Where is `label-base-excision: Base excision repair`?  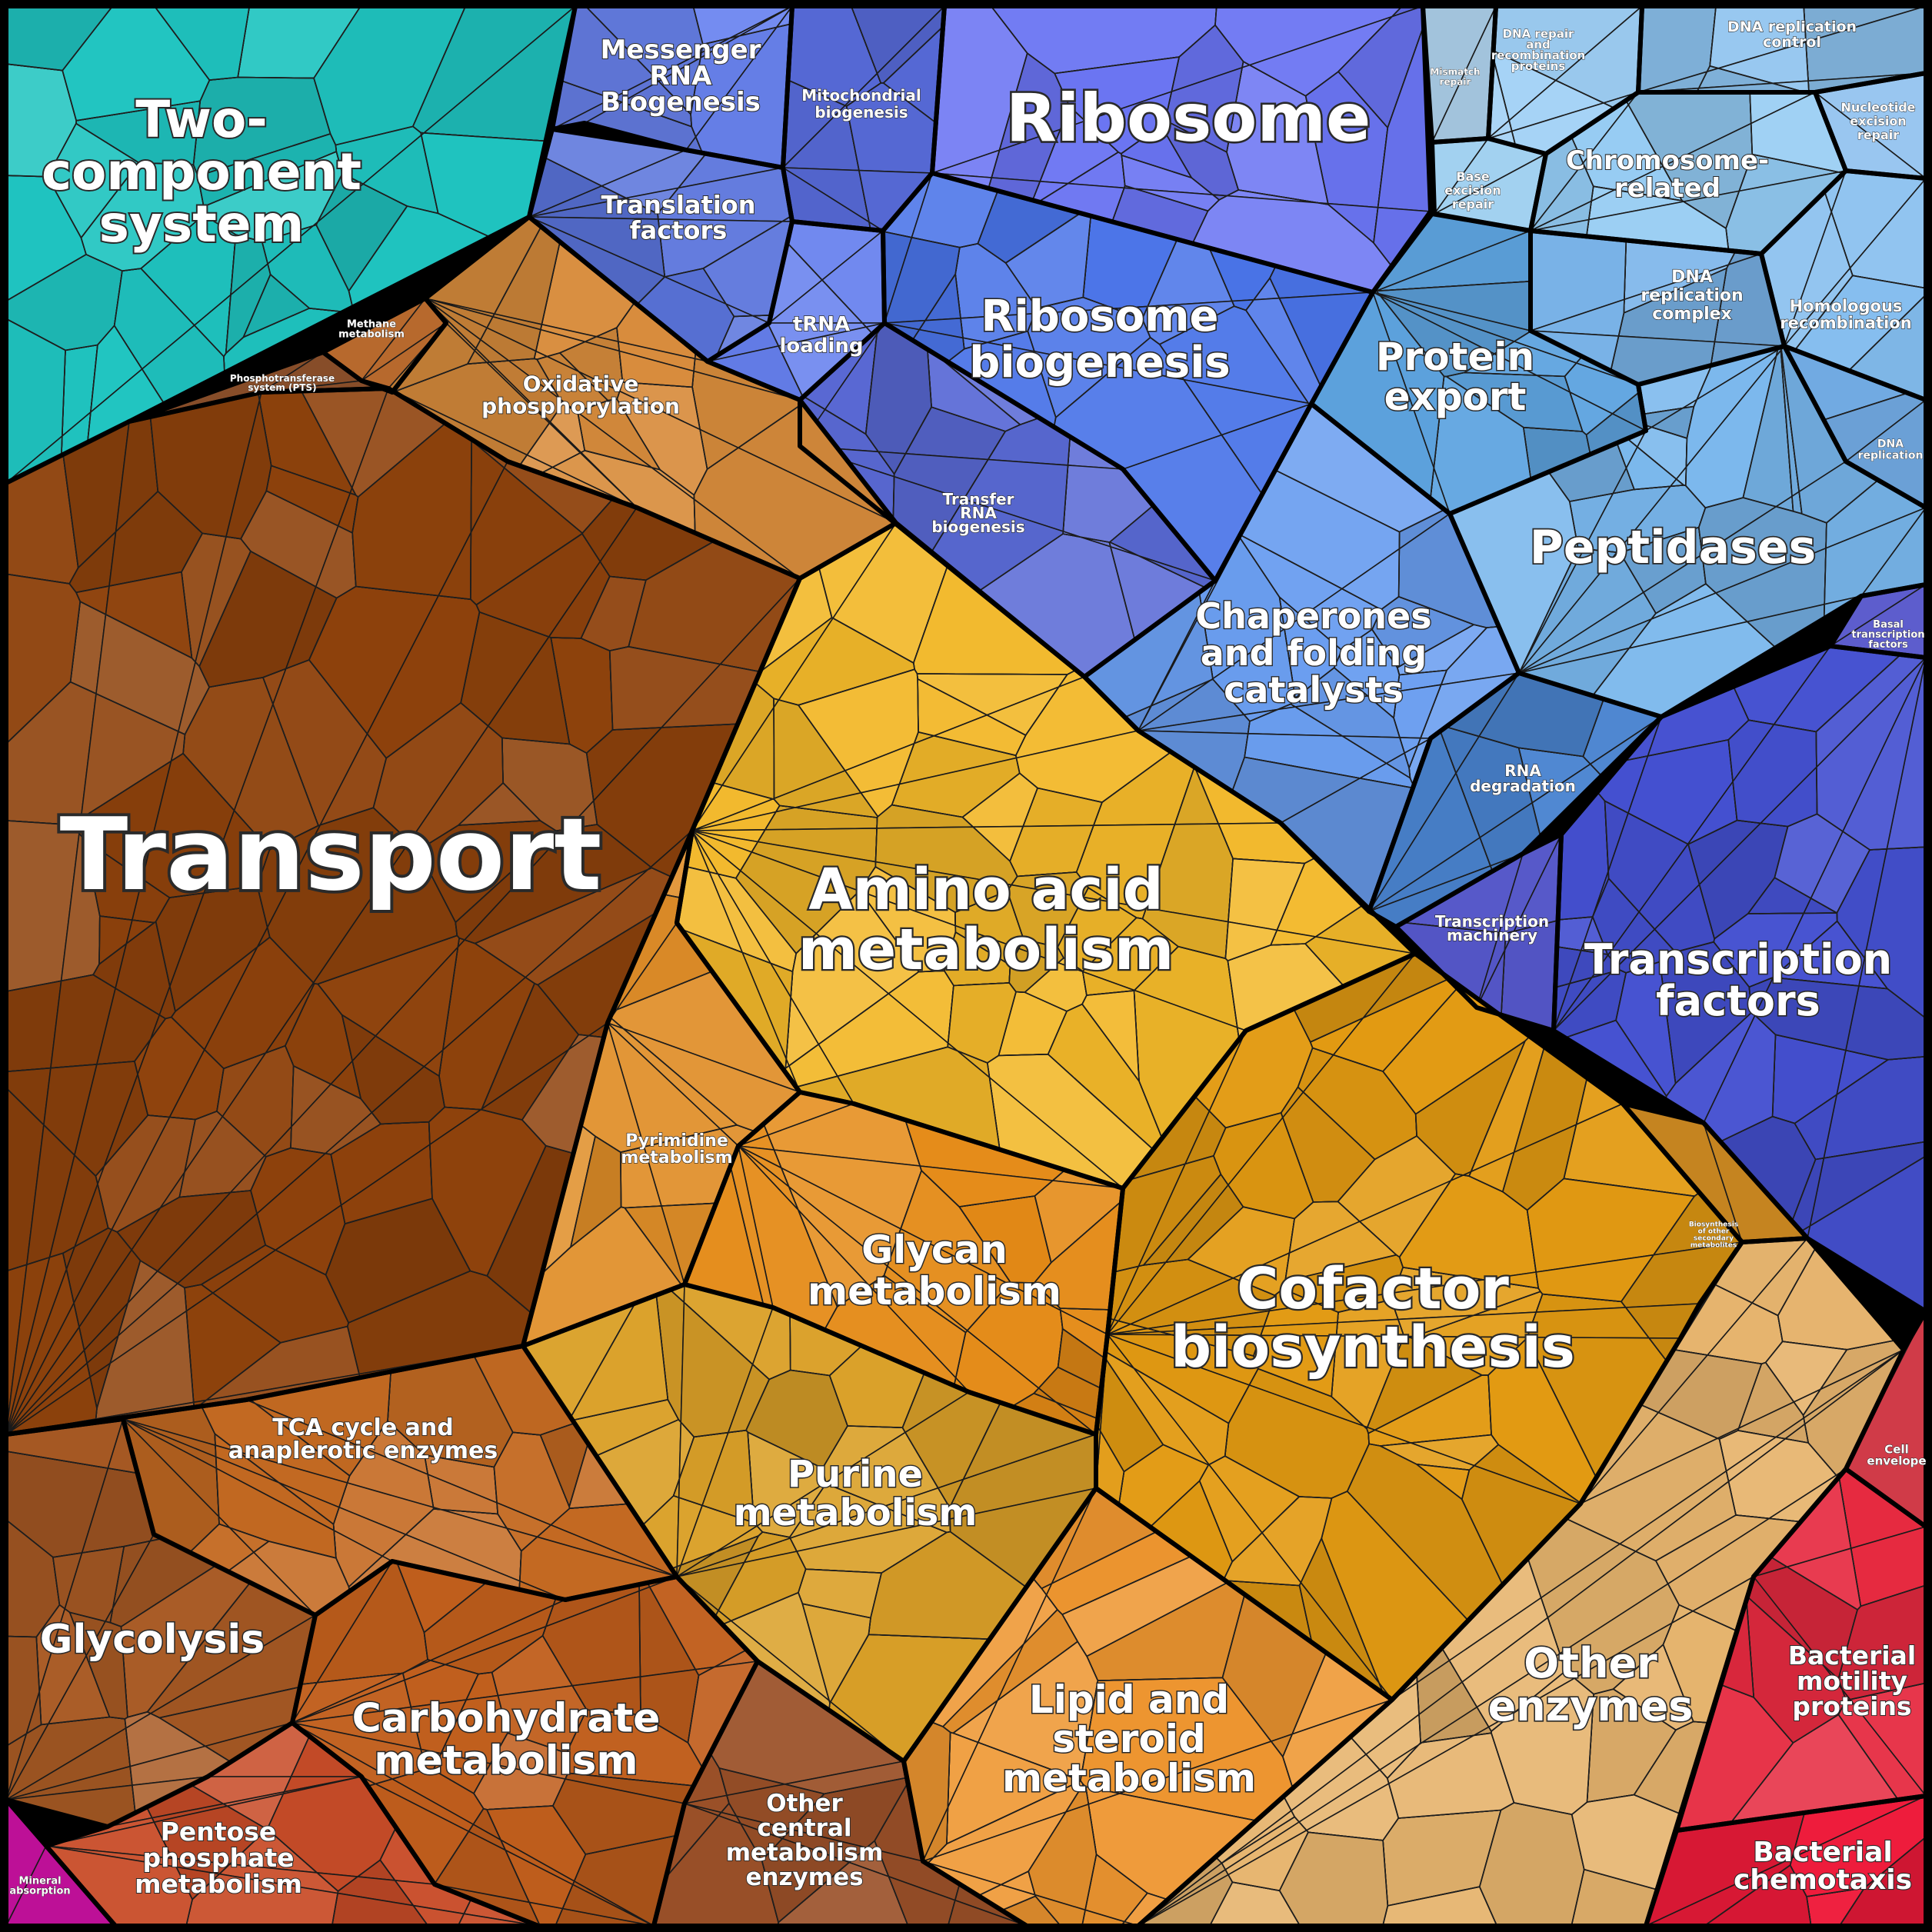
label-base-excision: Base excision repair is located at coordinates (1472, 190).